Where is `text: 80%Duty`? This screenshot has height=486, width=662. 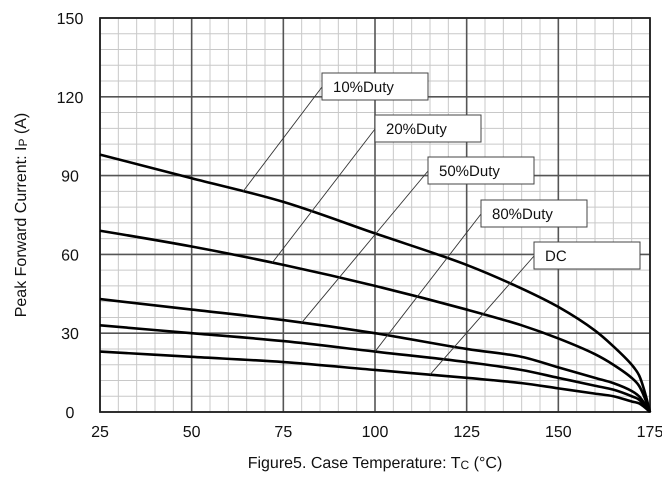 text: 80%Duty is located at coordinates (523, 214).